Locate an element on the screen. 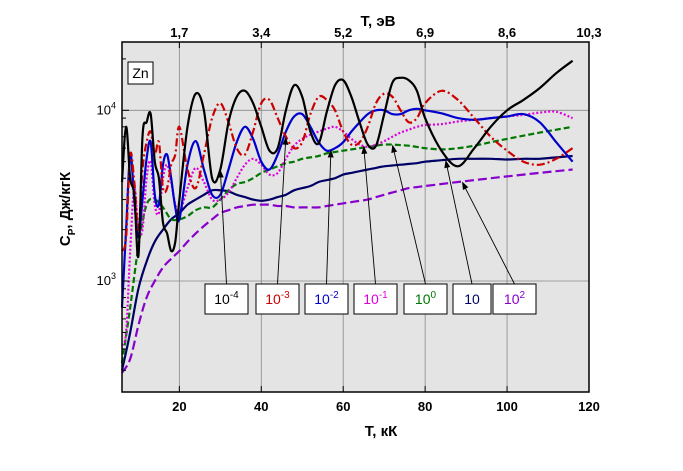 The width and height of the screenshot is (683, 471). legend-label: 10-1 is located at coordinates (375, 298).